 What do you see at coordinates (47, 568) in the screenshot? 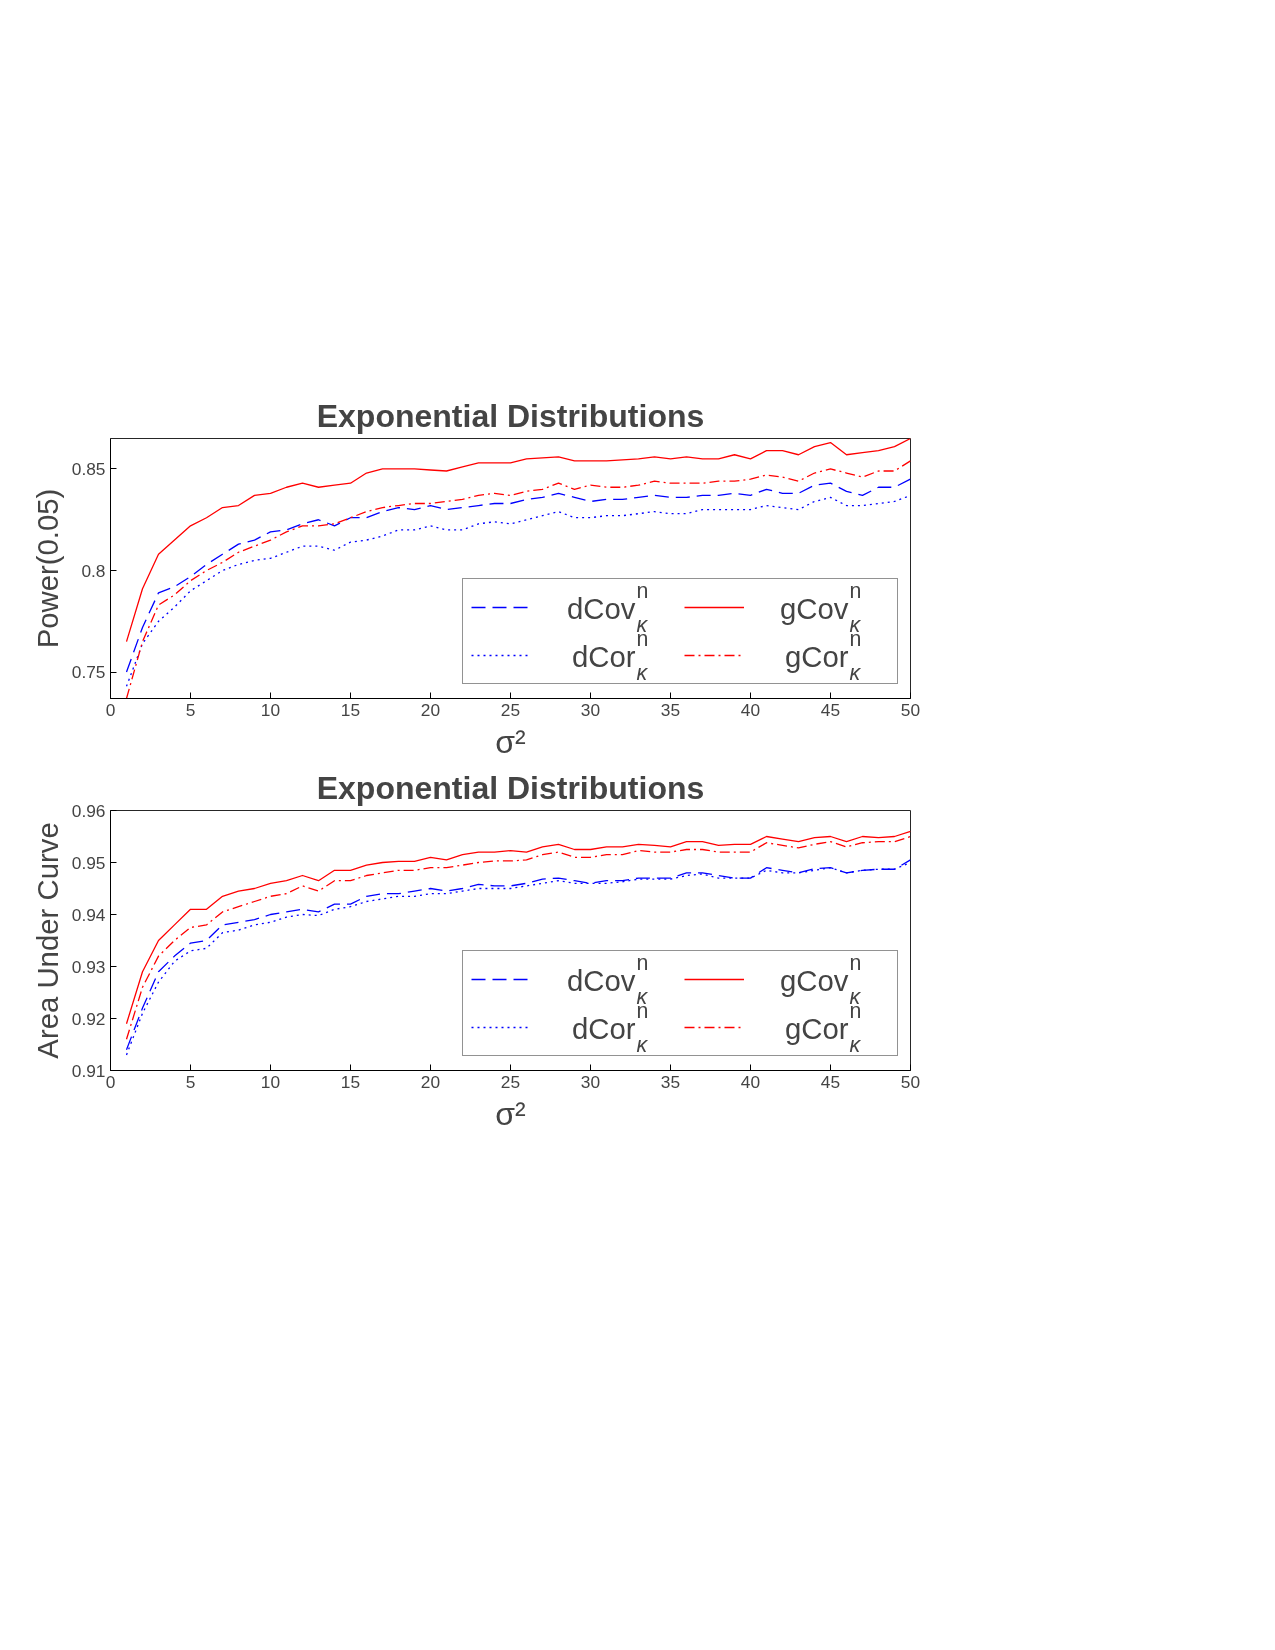
I see `y-axis-title: Power(0.05)` at bounding box center [47, 568].